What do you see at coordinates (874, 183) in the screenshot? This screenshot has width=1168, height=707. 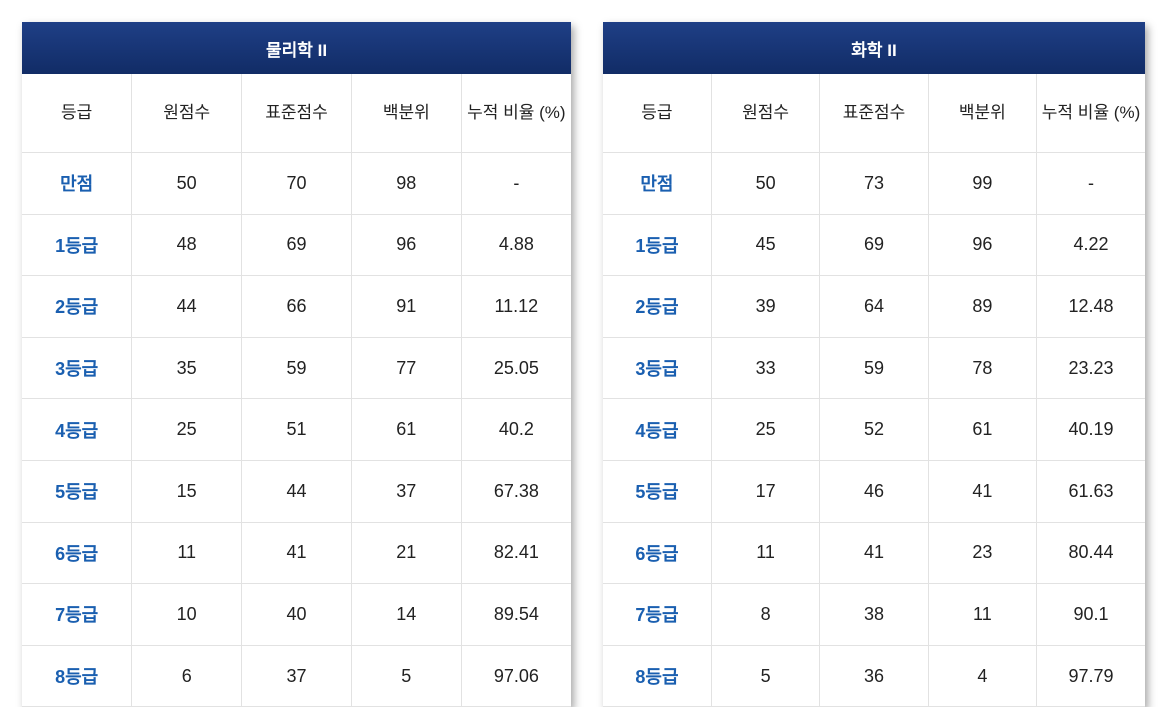 I see `value-cell: 73` at bounding box center [874, 183].